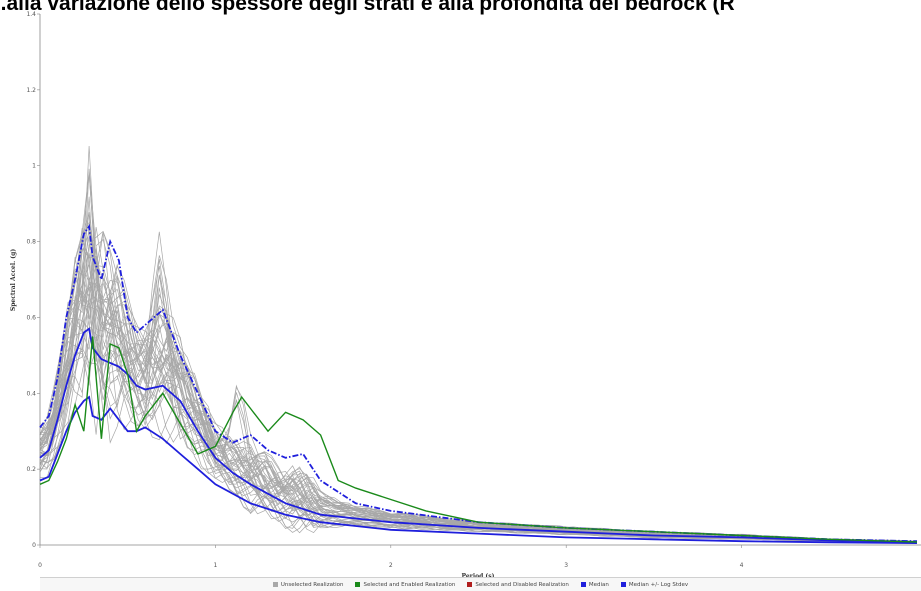  I want to click on y-tick-label: 1.2, so click(31, 90).